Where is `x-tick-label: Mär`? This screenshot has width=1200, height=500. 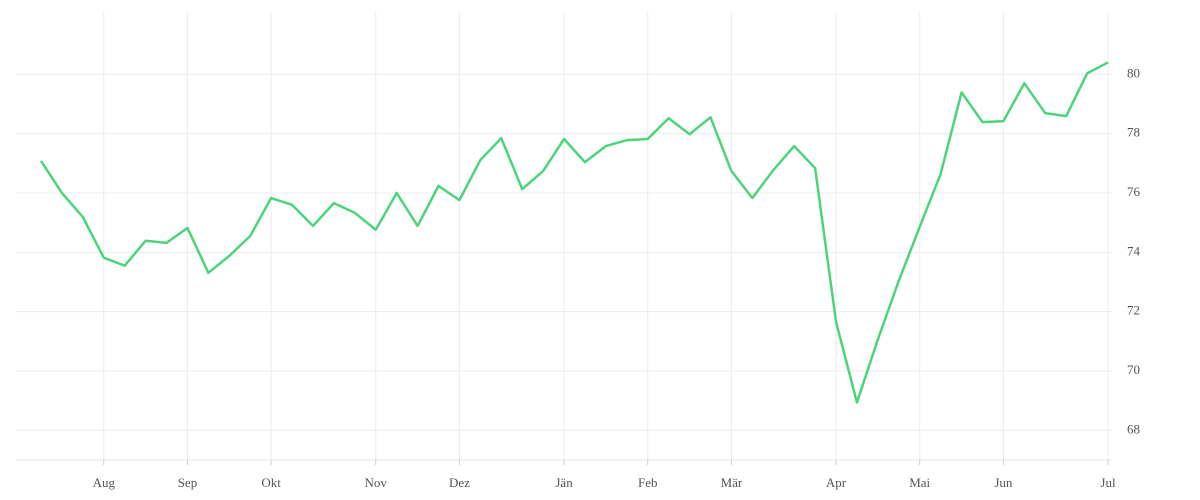
x-tick-label: Mär is located at coordinates (732, 482).